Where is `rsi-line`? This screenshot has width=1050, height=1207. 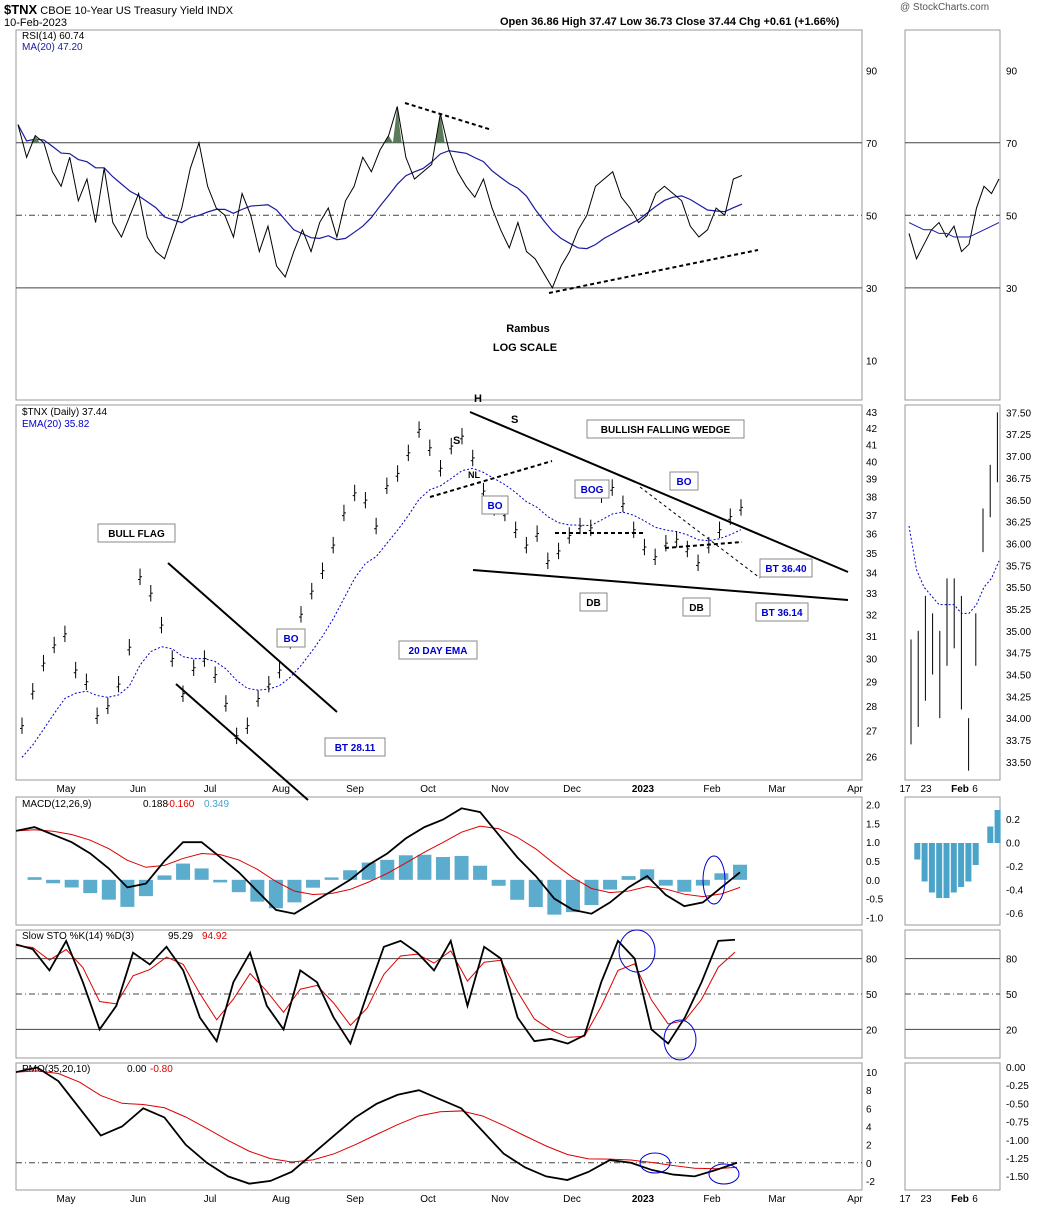
rsi-line is located at coordinates (380, 197).